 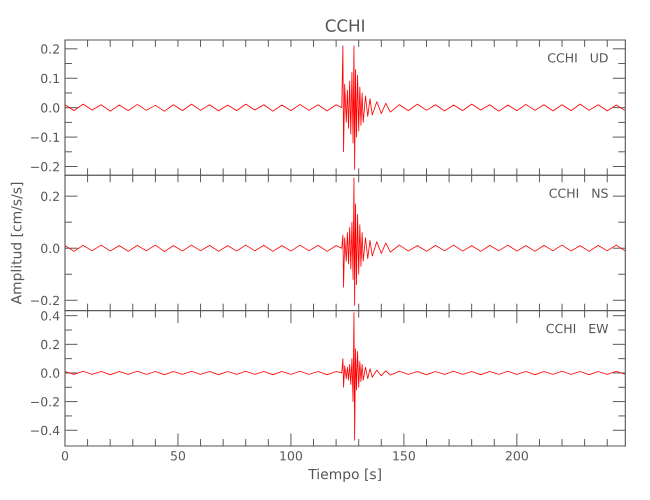 What do you see at coordinates (577, 329) in the screenshot?
I see `annotation: CCHI EW` at bounding box center [577, 329].